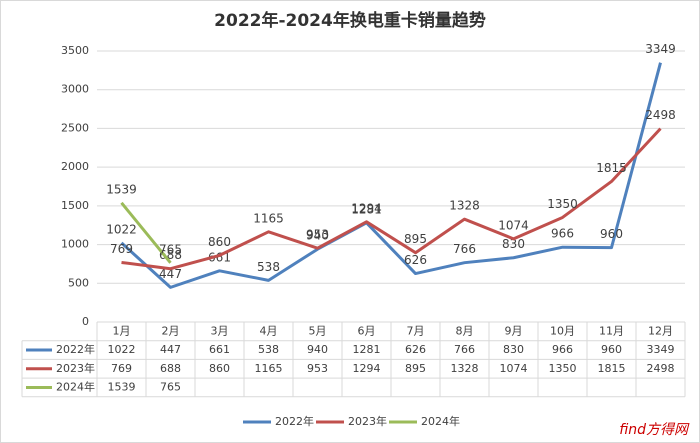 The height and width of the screenshot is (443, 700). What do you see at coordinates (367, 421) in the screenshot?
I see `legend-label: 2023年` at bounding box center [367, 421].